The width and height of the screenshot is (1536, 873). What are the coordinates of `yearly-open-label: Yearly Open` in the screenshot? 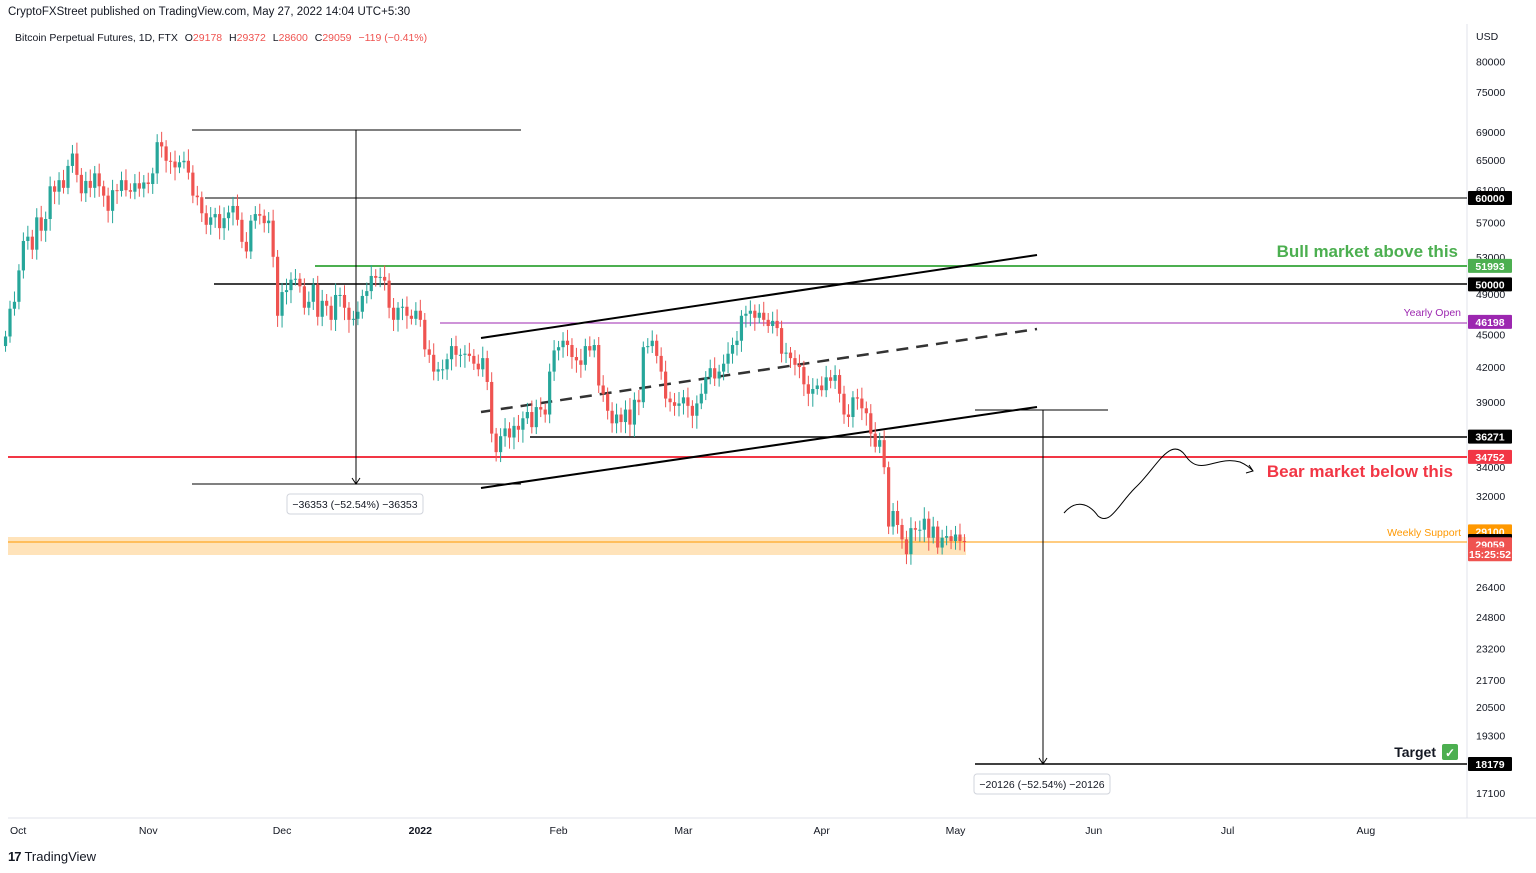 It's located at (1433, 313).